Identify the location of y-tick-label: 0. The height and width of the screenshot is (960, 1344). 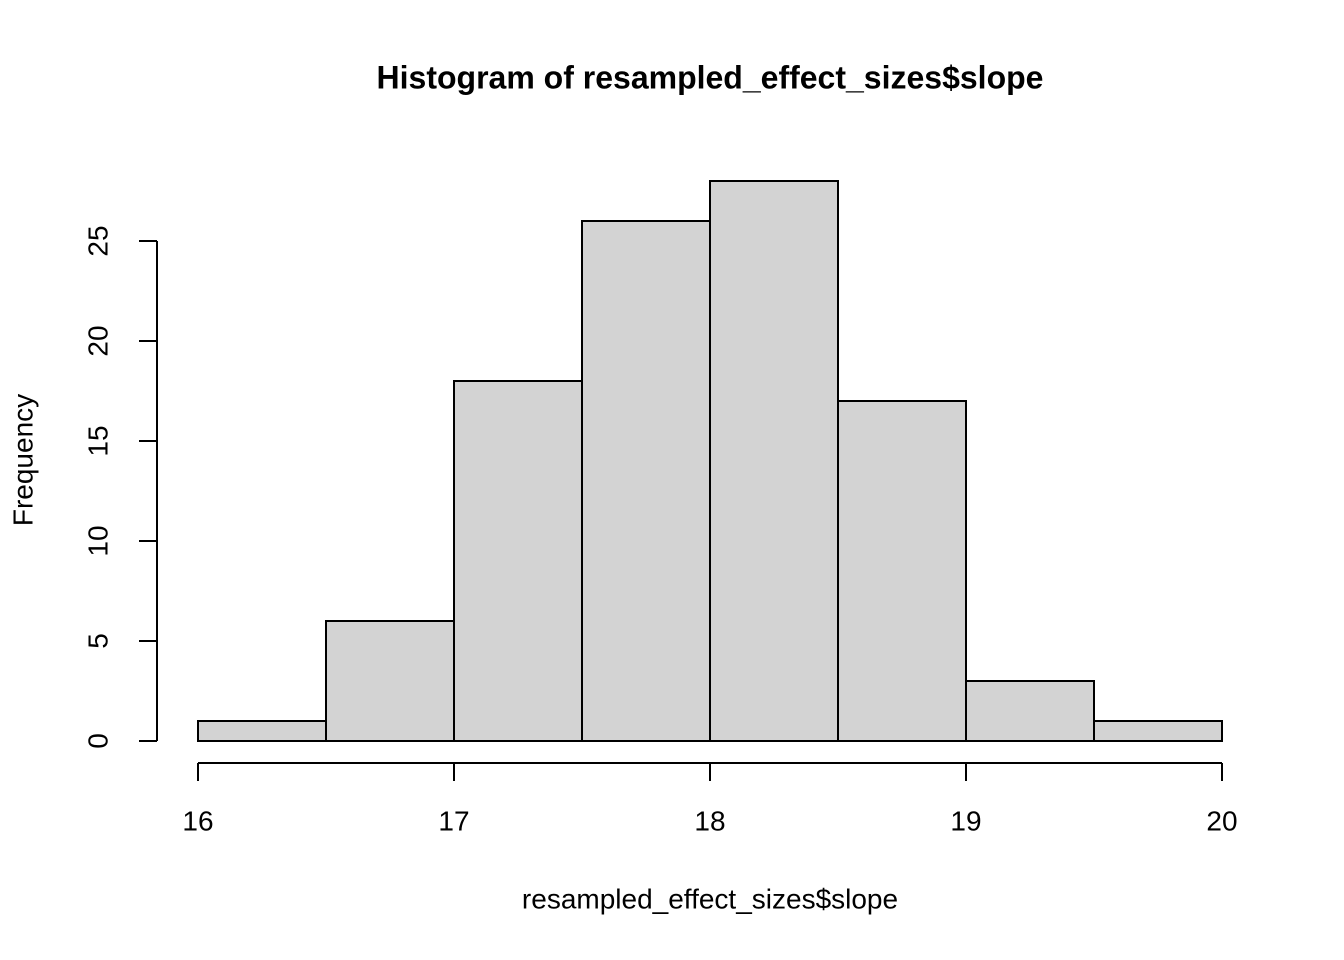
(97, 741).